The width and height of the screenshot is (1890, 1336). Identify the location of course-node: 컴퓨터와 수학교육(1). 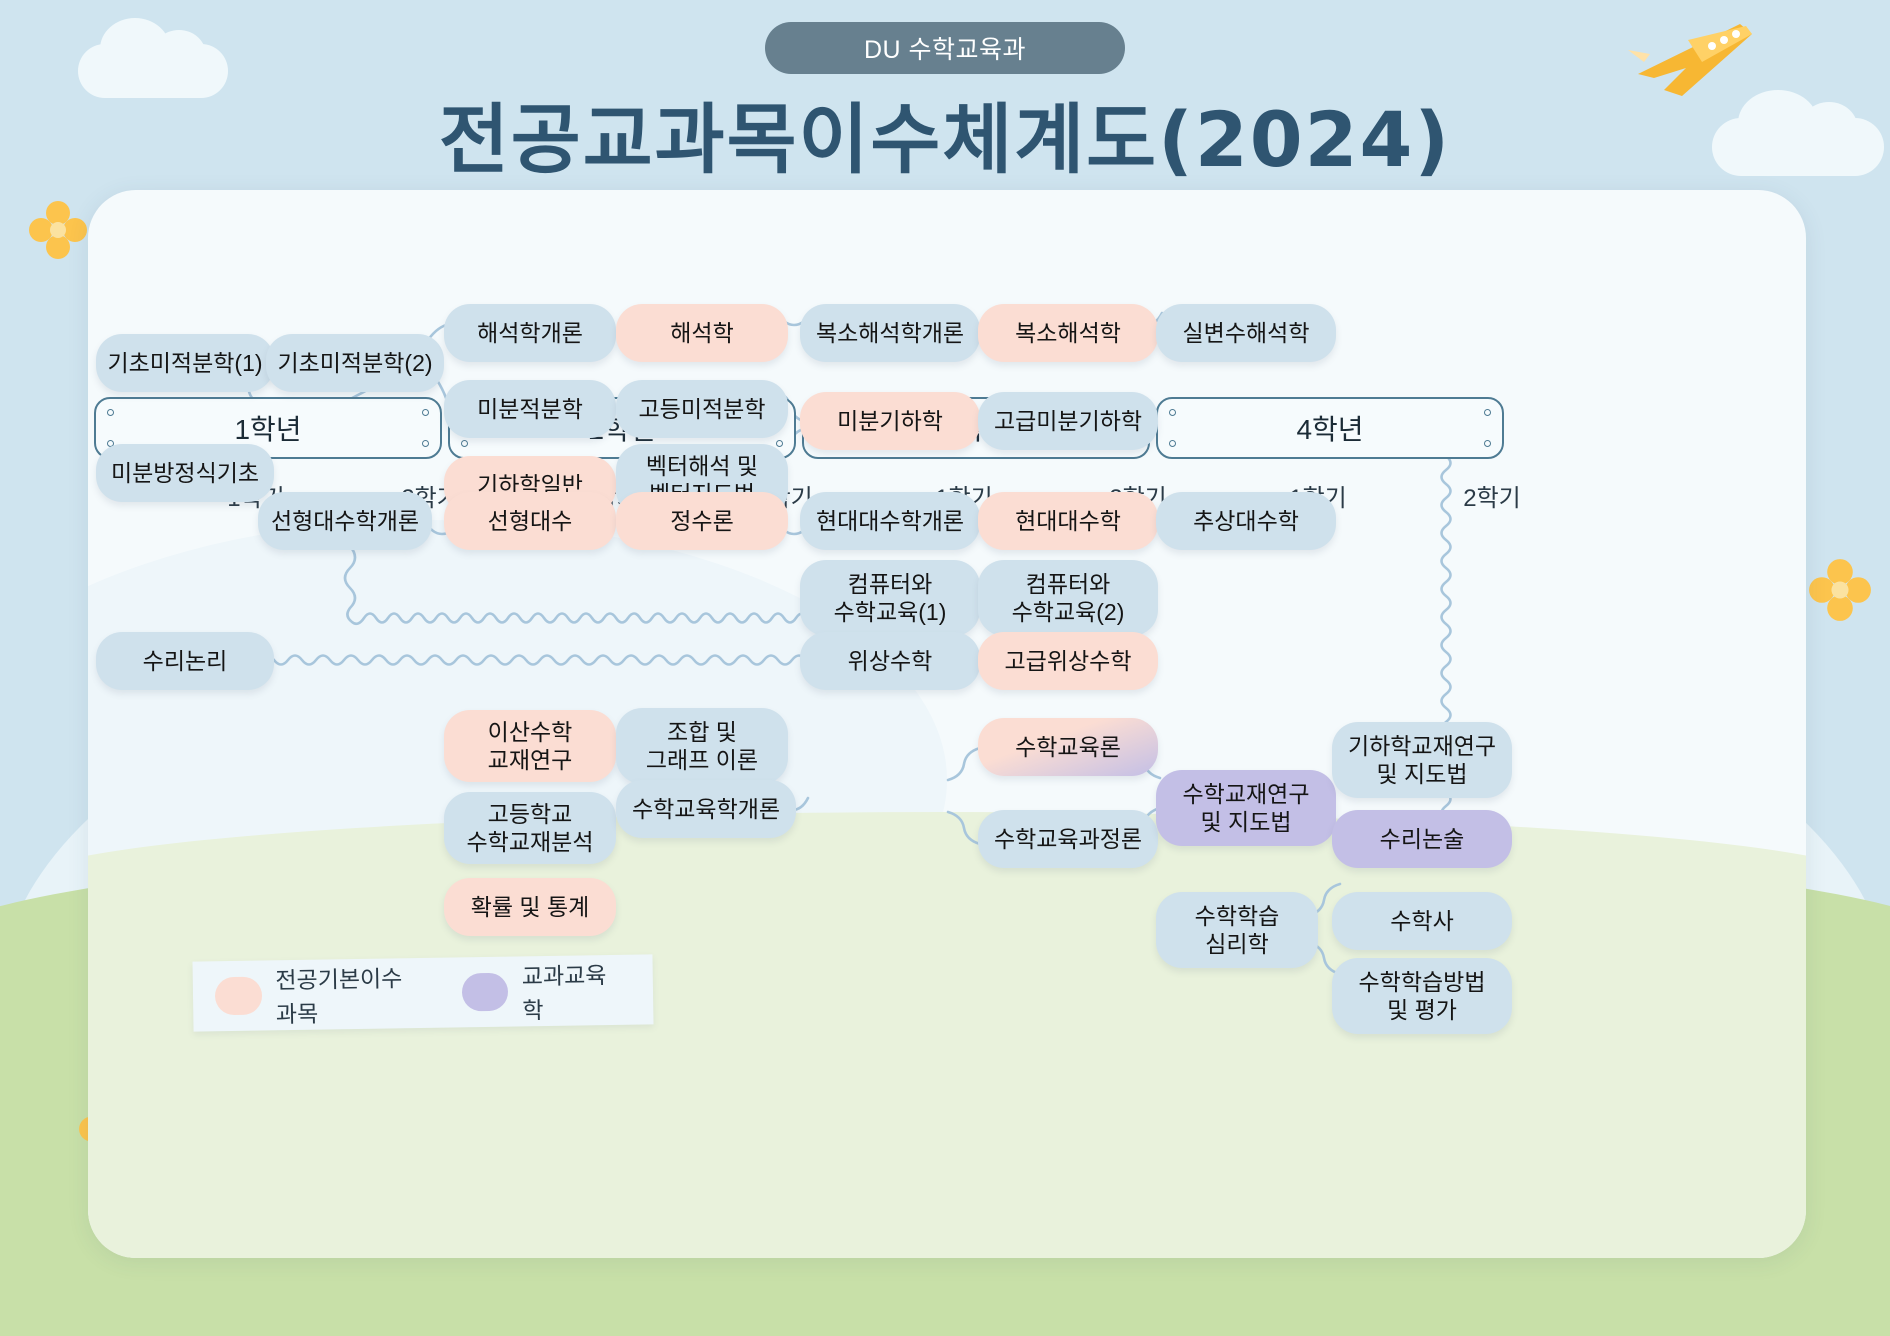
(890, 598).